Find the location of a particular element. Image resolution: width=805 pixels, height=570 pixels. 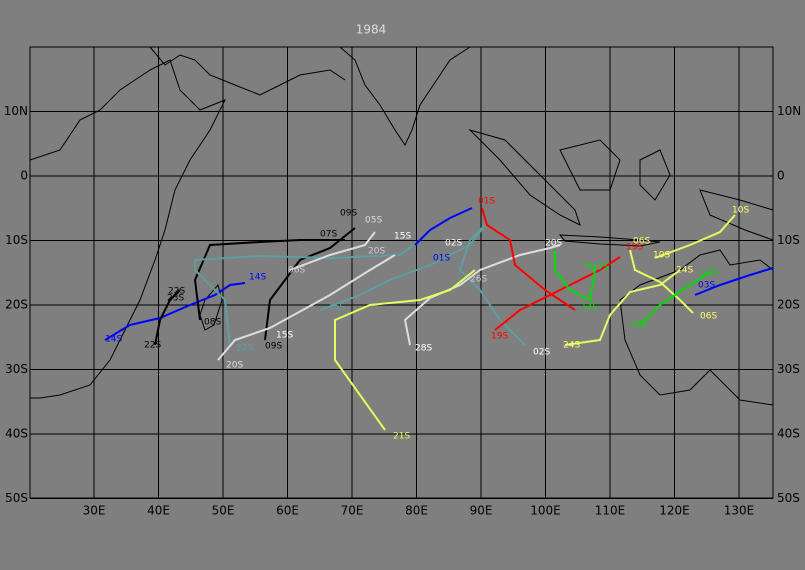

lat-label-left: 20S is located at coordinates (16, 305).